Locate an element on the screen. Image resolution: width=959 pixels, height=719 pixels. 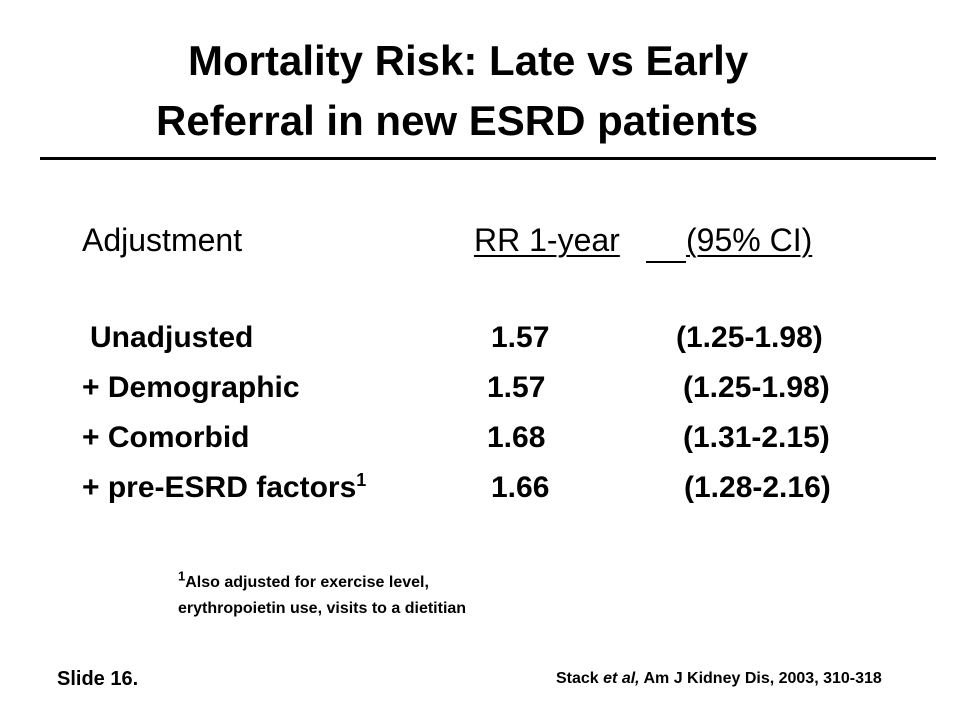
row-label: + pre-ESRD factors1 is located at coordinates (224, 487).